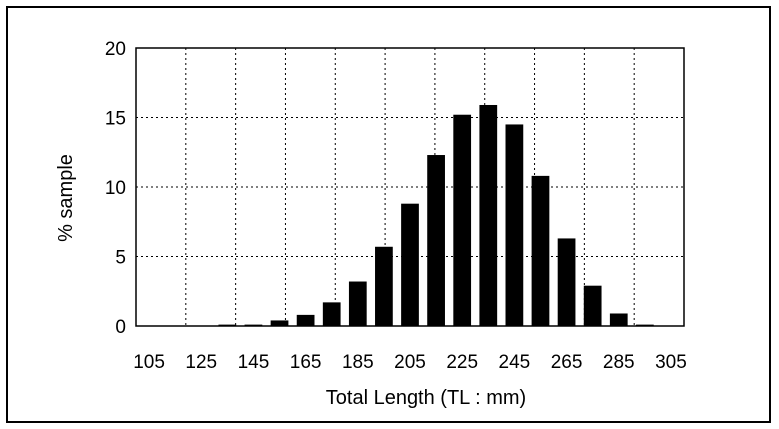  Describe the element at coordinates (149, 362) in the screenshot. I see `x-tick-label: 105` at that location.